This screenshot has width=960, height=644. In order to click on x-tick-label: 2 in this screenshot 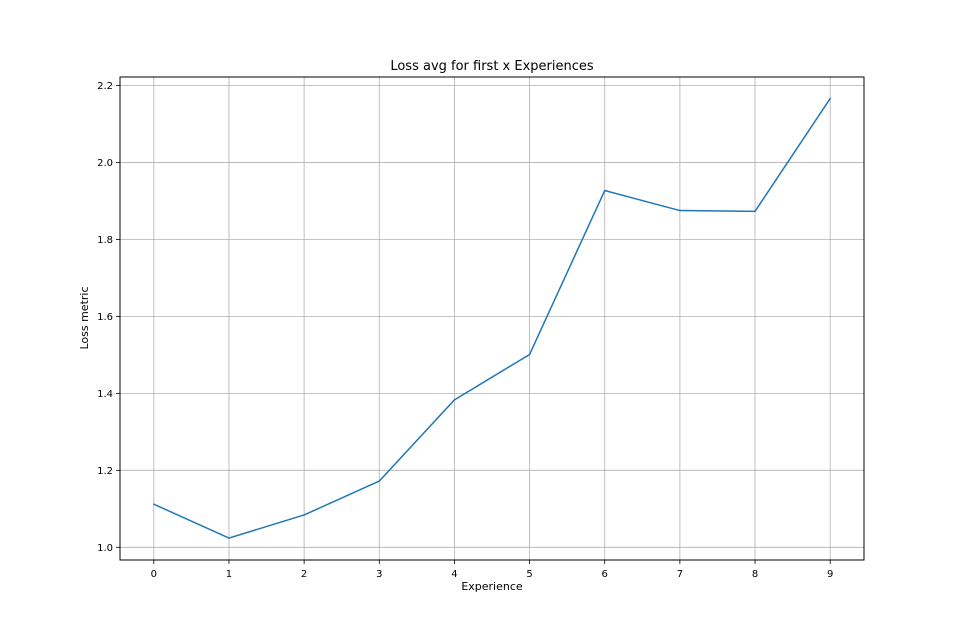, I will do `click(304, 574)`.